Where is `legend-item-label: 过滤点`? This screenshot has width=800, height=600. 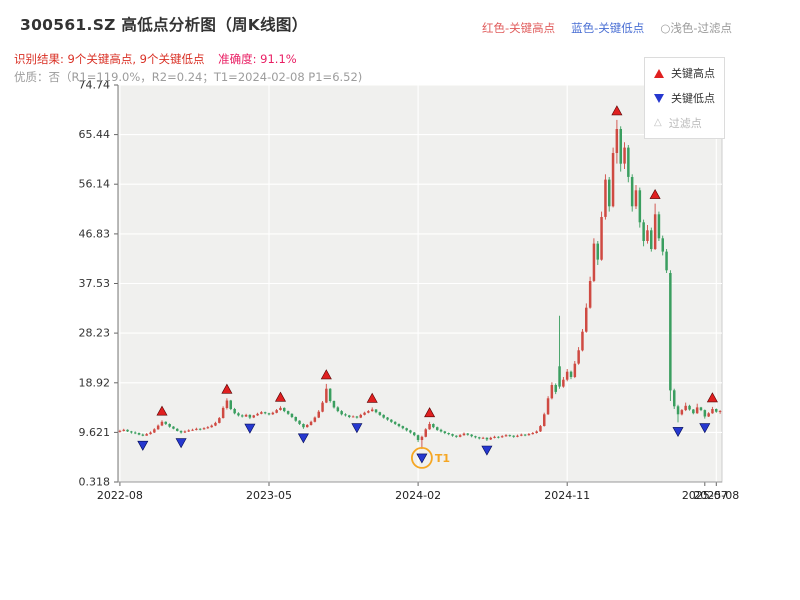 legend-item-label: 过滤点 is located at coordinates (685, 123).